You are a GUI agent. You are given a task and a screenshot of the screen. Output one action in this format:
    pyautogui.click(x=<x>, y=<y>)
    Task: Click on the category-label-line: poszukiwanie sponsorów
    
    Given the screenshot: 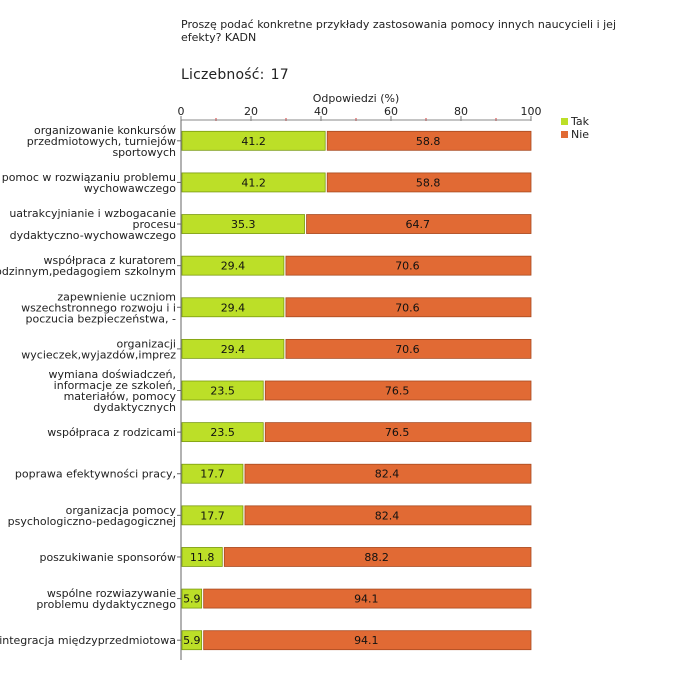 What is the action you would take?
    pyautogui.click(x=107, y=557)
    